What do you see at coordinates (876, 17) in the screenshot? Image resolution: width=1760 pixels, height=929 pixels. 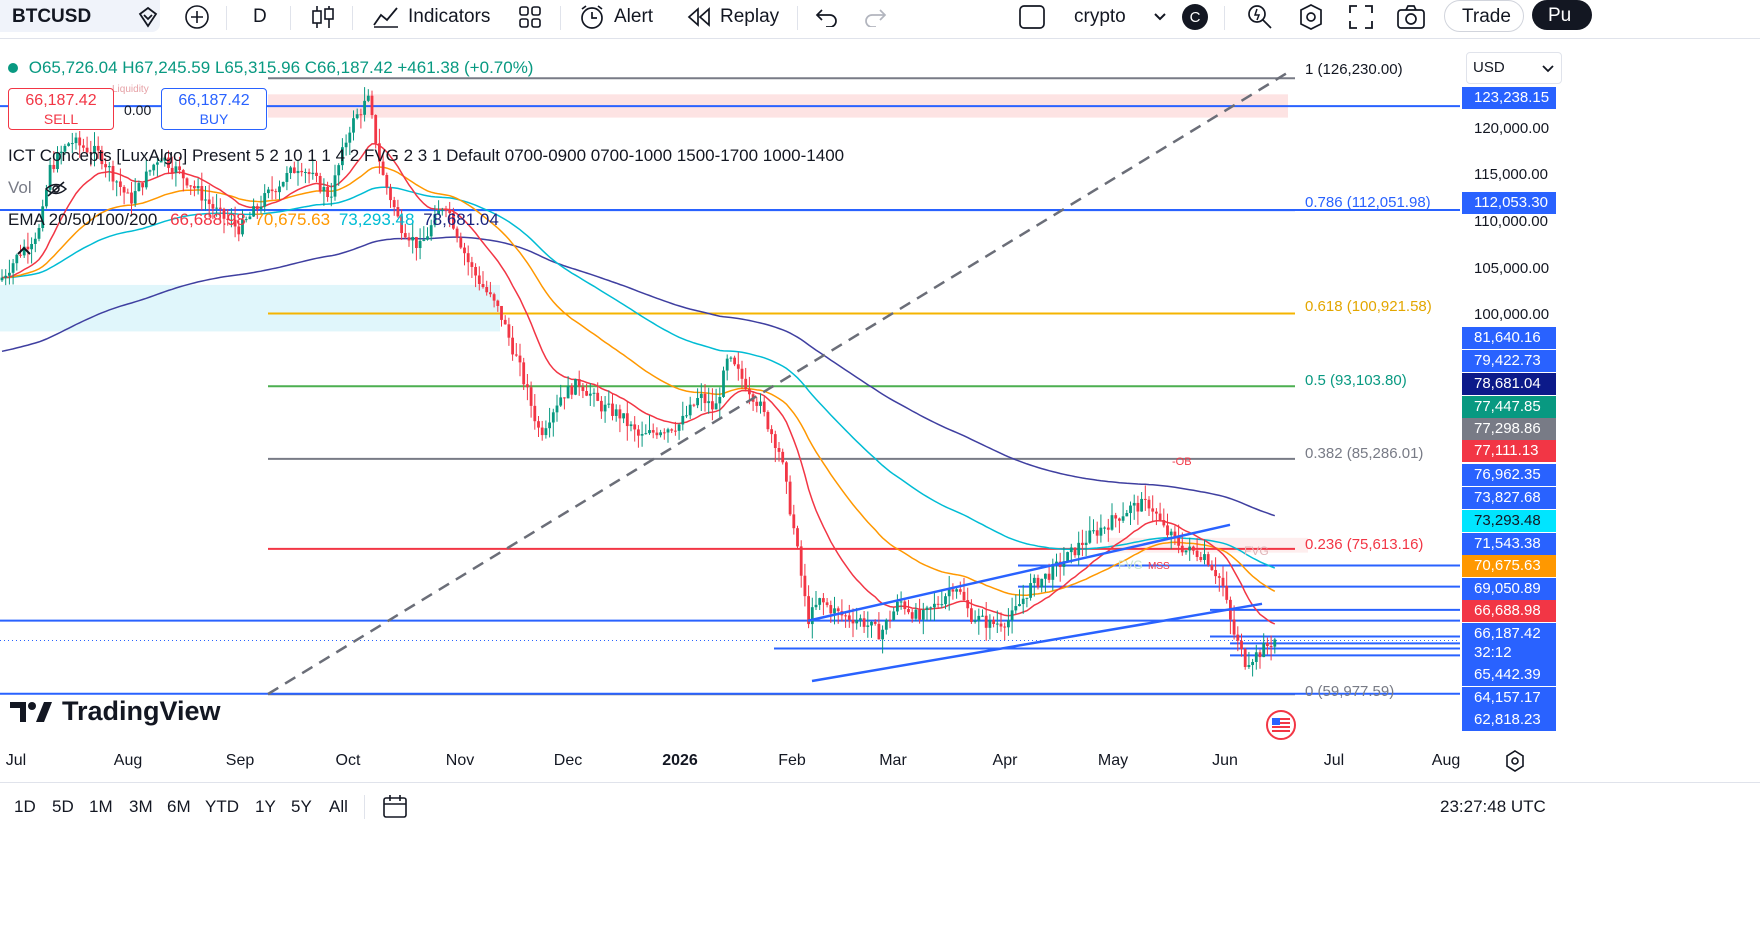 I see `redo-icon` at bounding box center [876, 17].